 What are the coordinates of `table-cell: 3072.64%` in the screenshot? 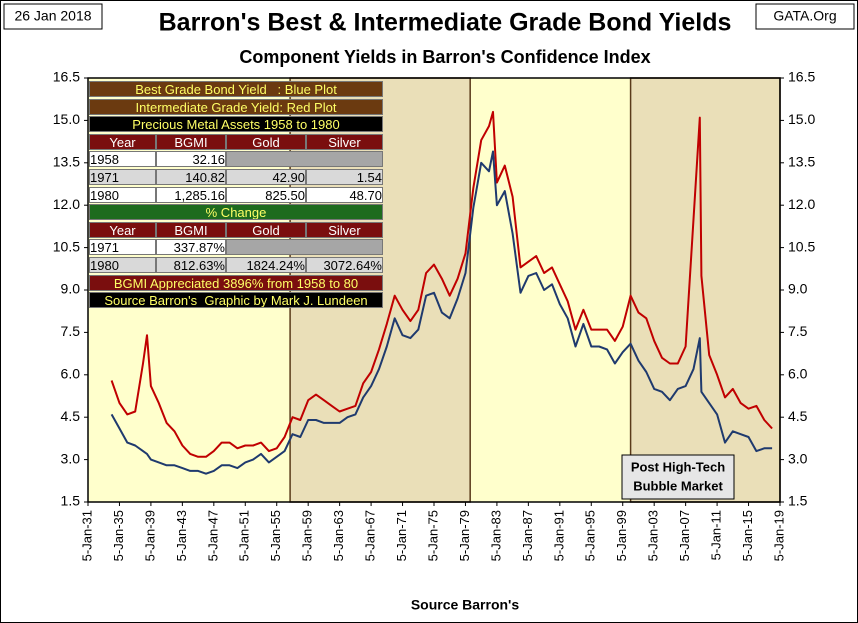 It's located at (344, 265).